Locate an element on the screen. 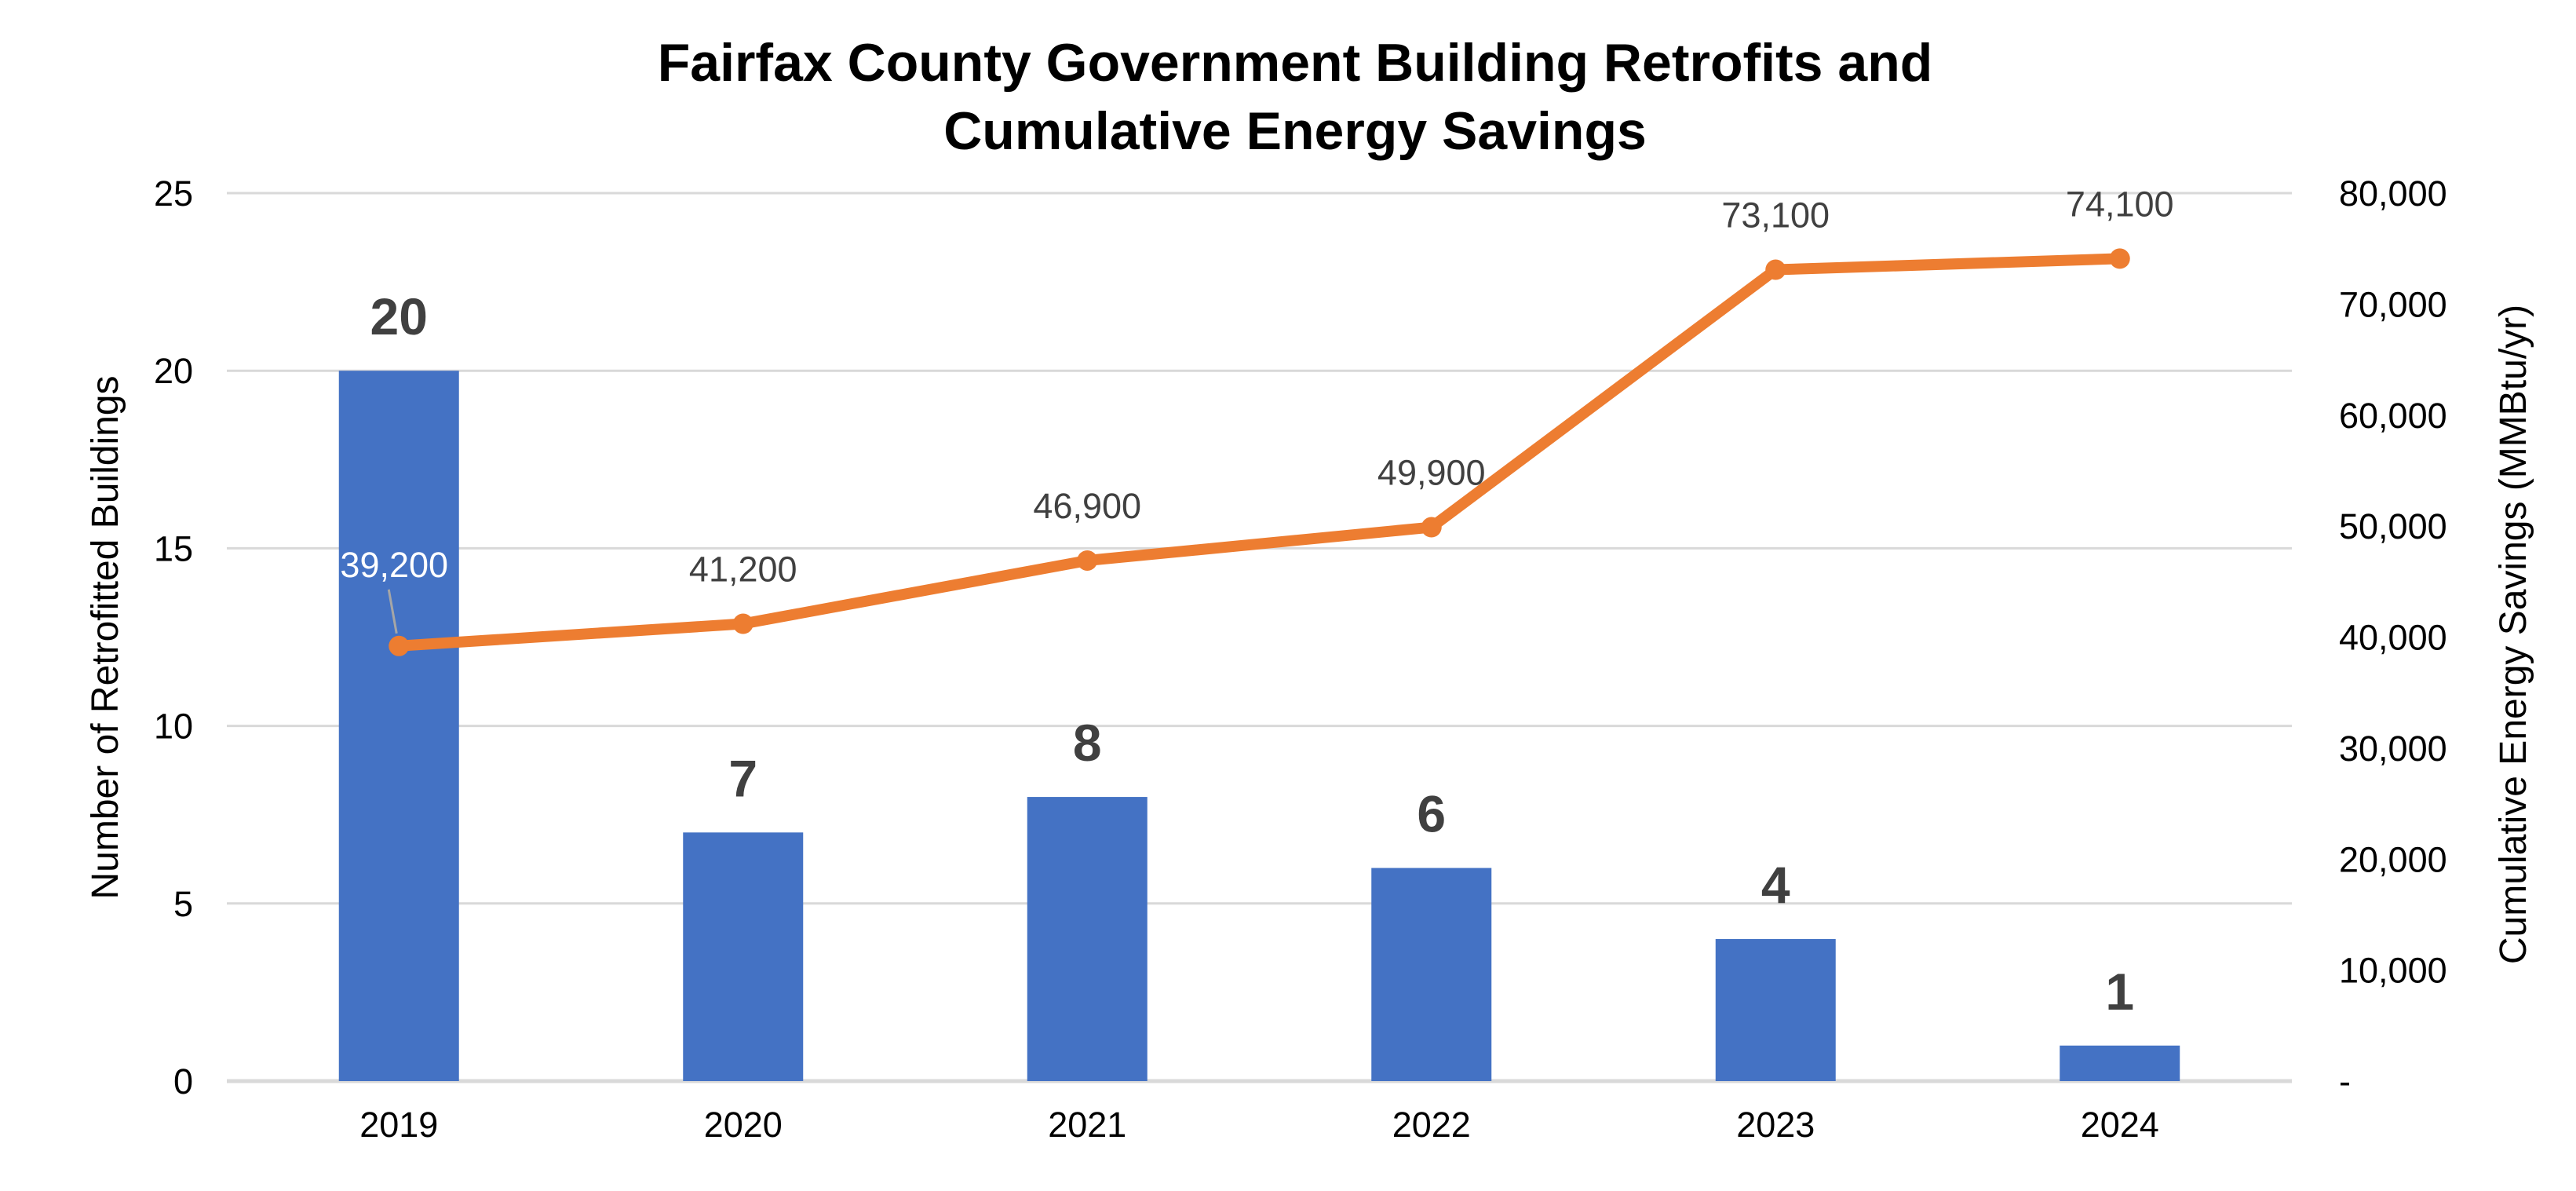 The height and width of the screenshot is (1191, 2576). chart-title-line2: Cumulative Energy Savings is located at coordinates (1295, 131).